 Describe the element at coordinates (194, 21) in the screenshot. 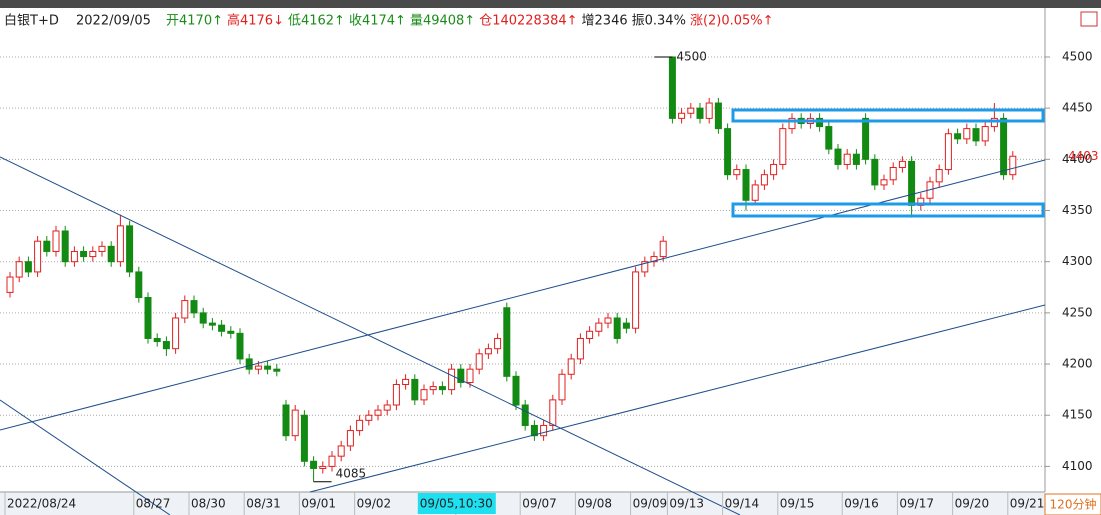

I see `header-field: 开4170↑` at that location.